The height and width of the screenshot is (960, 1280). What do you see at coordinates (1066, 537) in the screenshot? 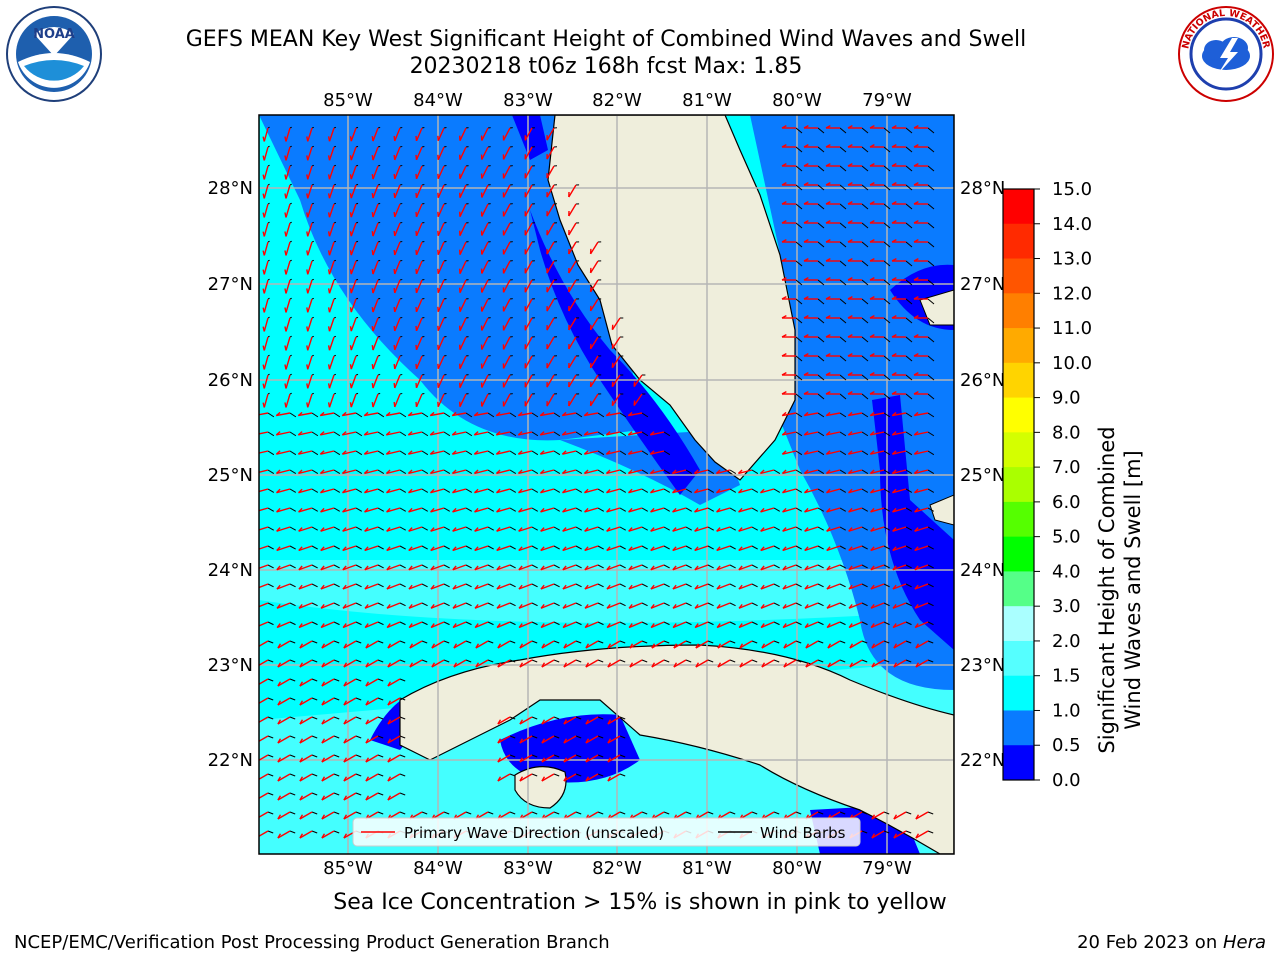
I see `colorbar-tick-label: 5.0` at bounding box center [1066, 537].